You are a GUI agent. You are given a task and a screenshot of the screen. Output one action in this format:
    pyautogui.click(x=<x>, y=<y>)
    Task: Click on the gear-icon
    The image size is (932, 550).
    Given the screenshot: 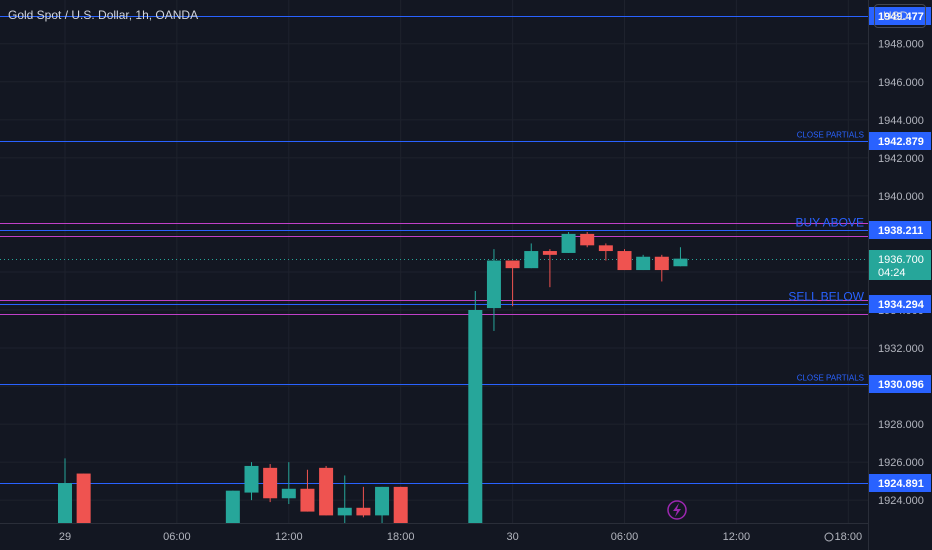 What is the action you would take?
    pyautogui.click(x=829, y=537)
    